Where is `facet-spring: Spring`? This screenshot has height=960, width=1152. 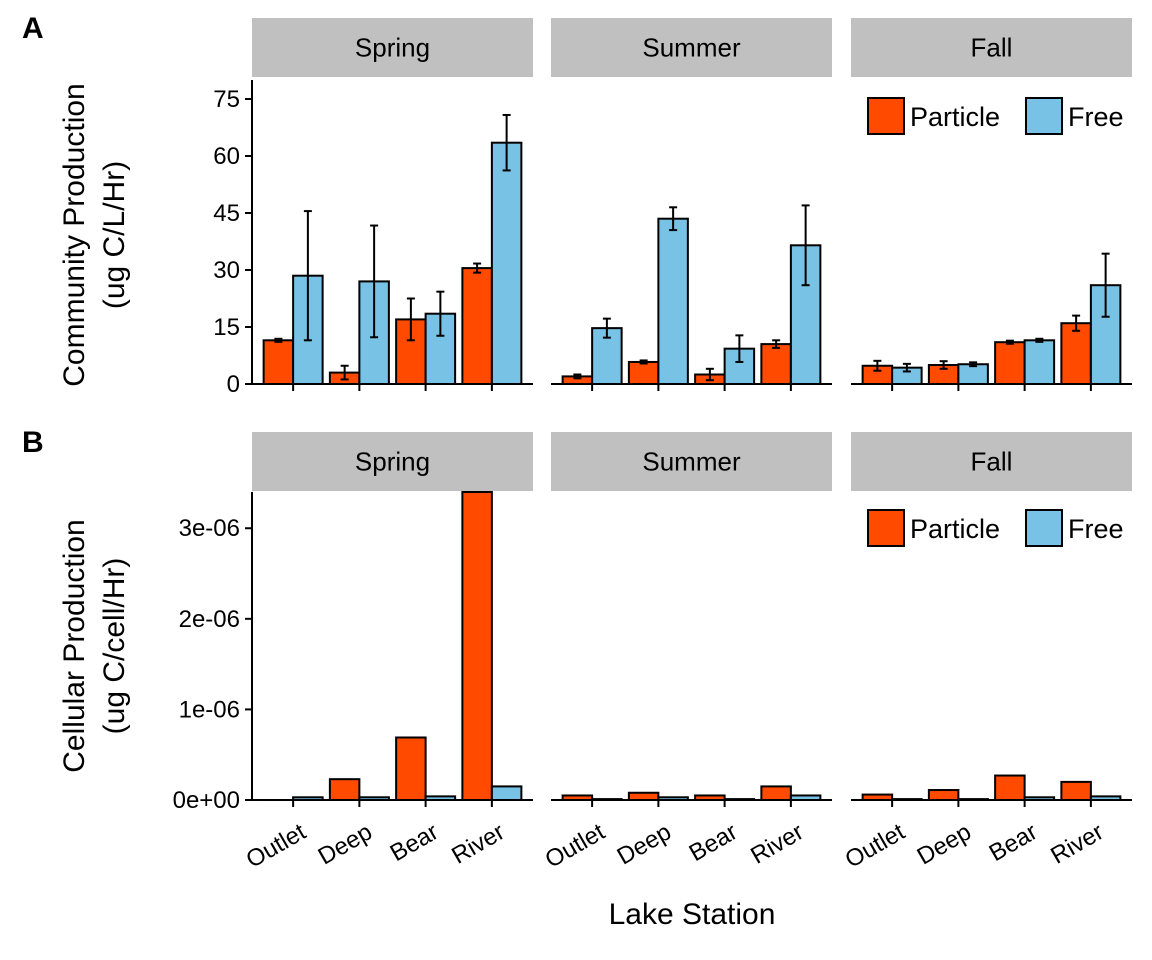 facet-spring: Spring is located at coordinates (392, 204).